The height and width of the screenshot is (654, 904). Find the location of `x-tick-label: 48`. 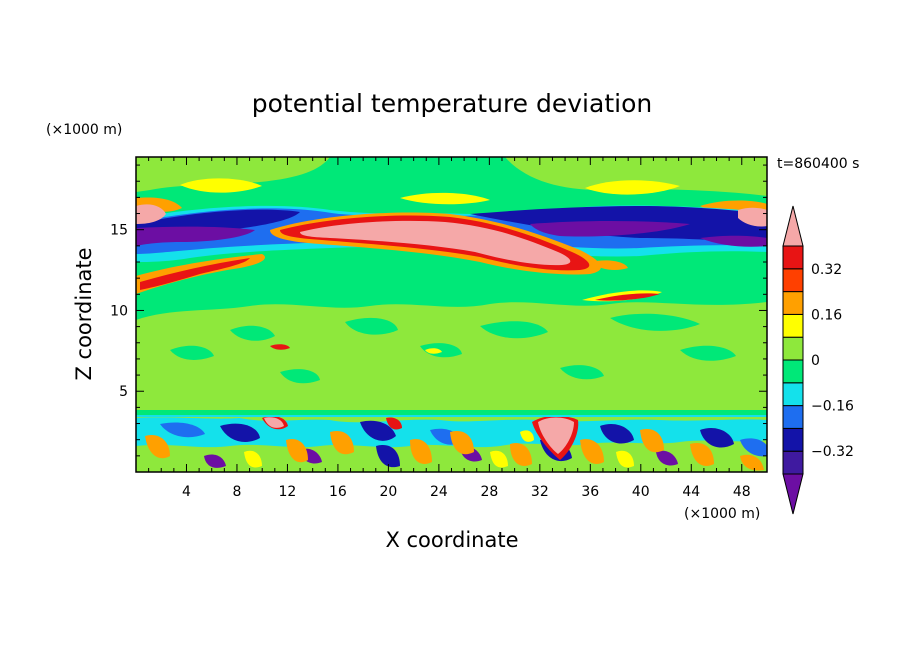

x-tick-label: 48 is located at coordinates (742, 492).